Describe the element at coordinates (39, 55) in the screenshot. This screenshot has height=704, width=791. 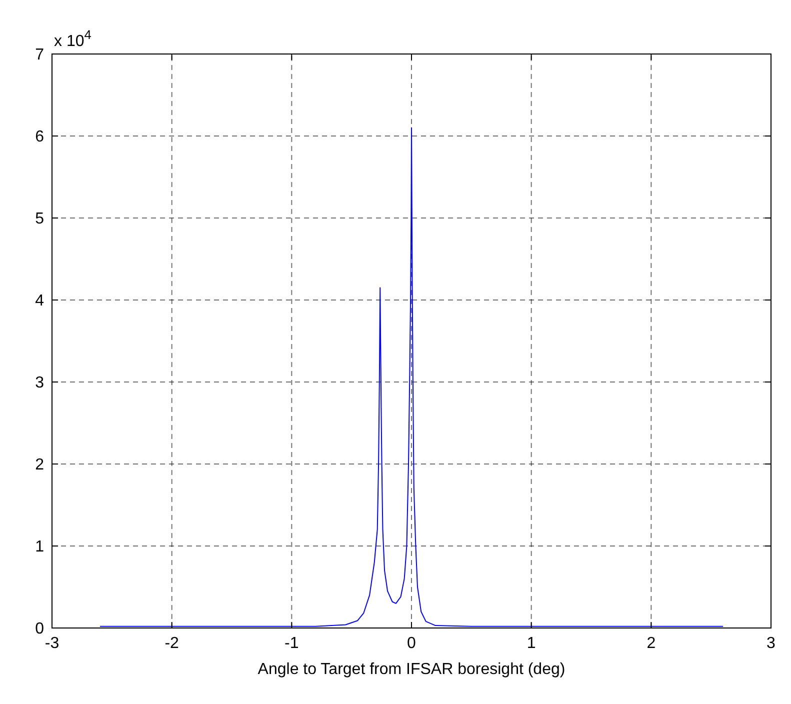
I see `y-tick-label: 7` at that location.